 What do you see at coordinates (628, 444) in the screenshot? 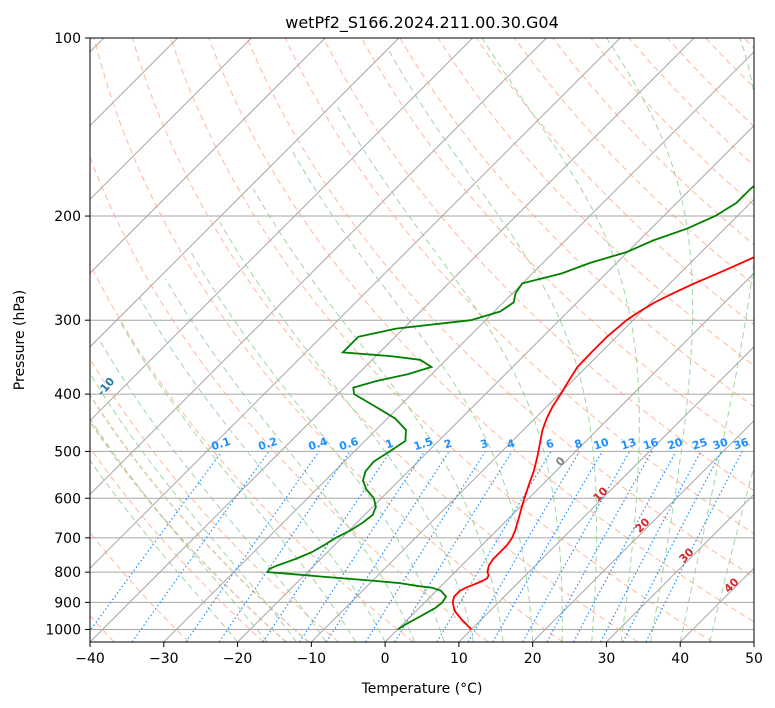
I see `mixing-ratio-label: 13` at bounding box center [628, 444].